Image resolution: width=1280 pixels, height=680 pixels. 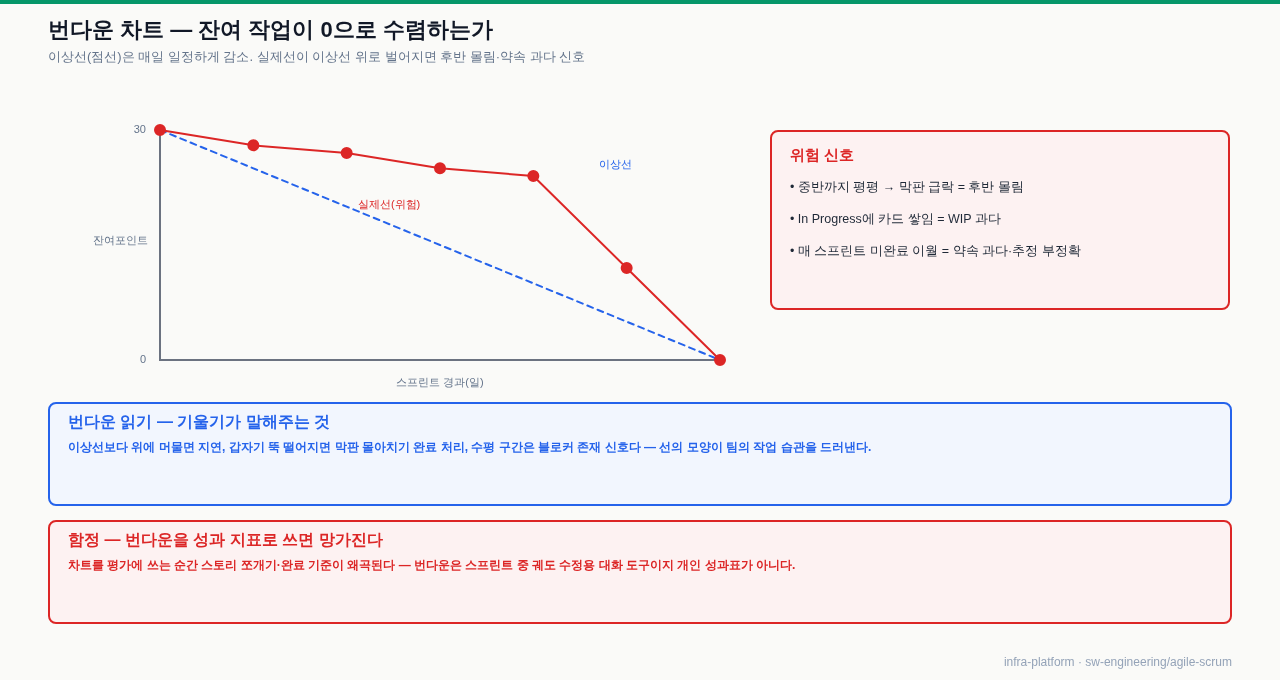 What do you see at coordinates (896, 219) in the screenshot?
I see `text: • In Progress에 카드 쌓임 = WIP 과다` at bounding box center [896, 219].